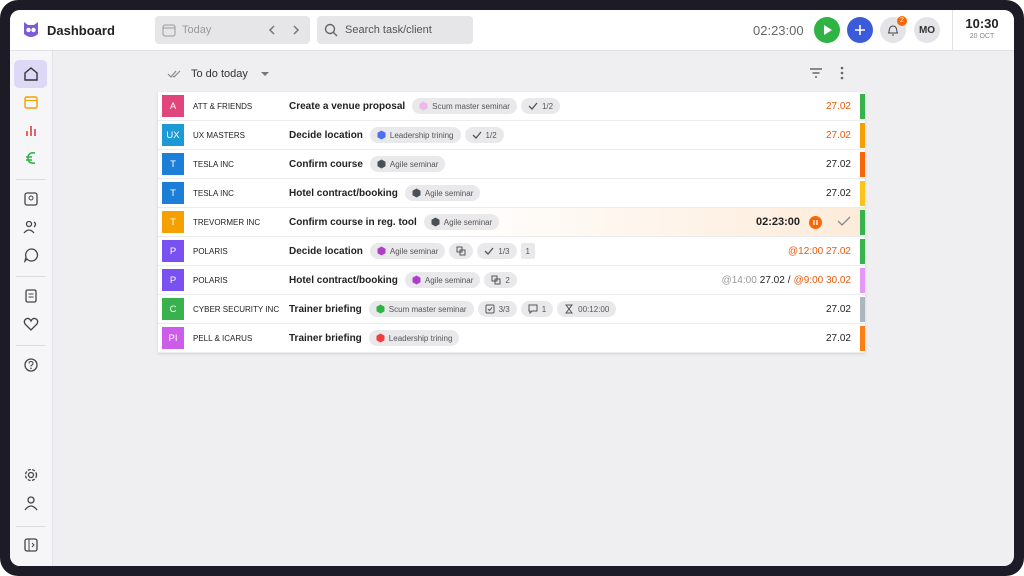 The height and width of the screenshot is (576, 1024). I want to click on sidebar, so click(31, 308).